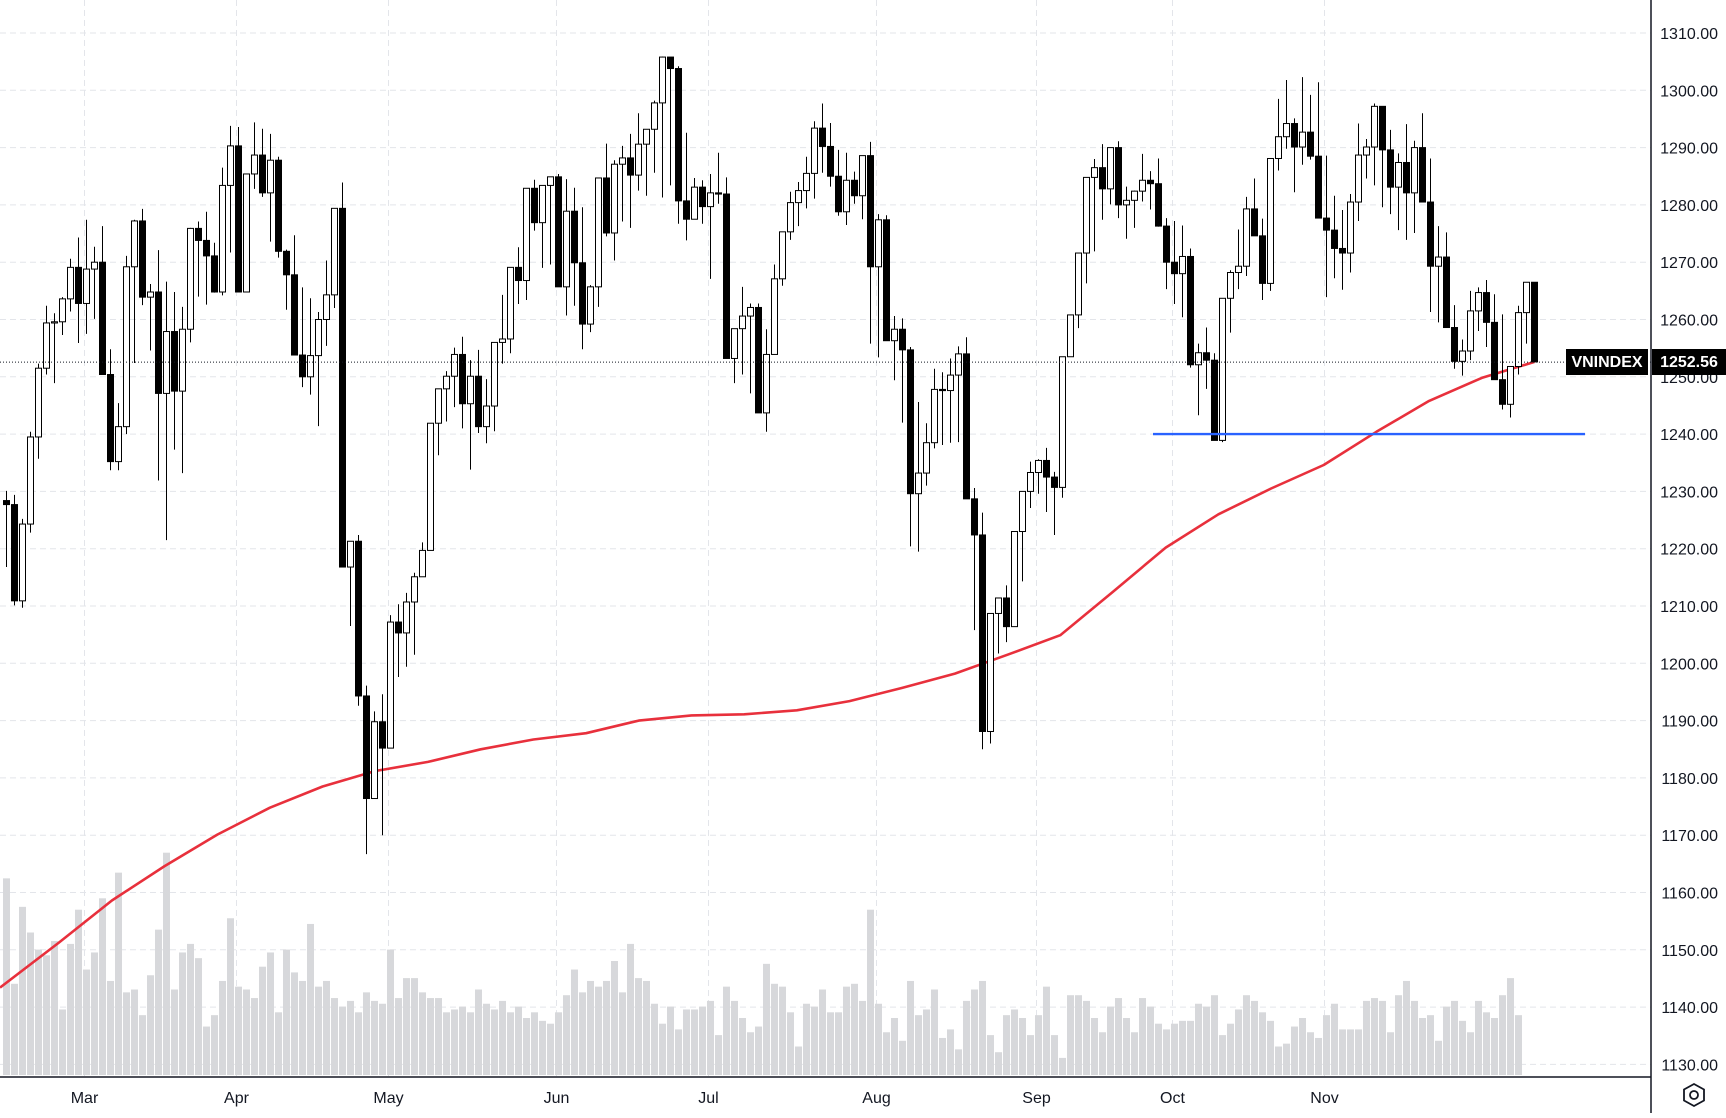 The height and width of the screenshot is (1118, 1726). Describe the element at coordinates (1689, 206) in the screenshot. I see `price-tick-label: 1280.00` at that location.